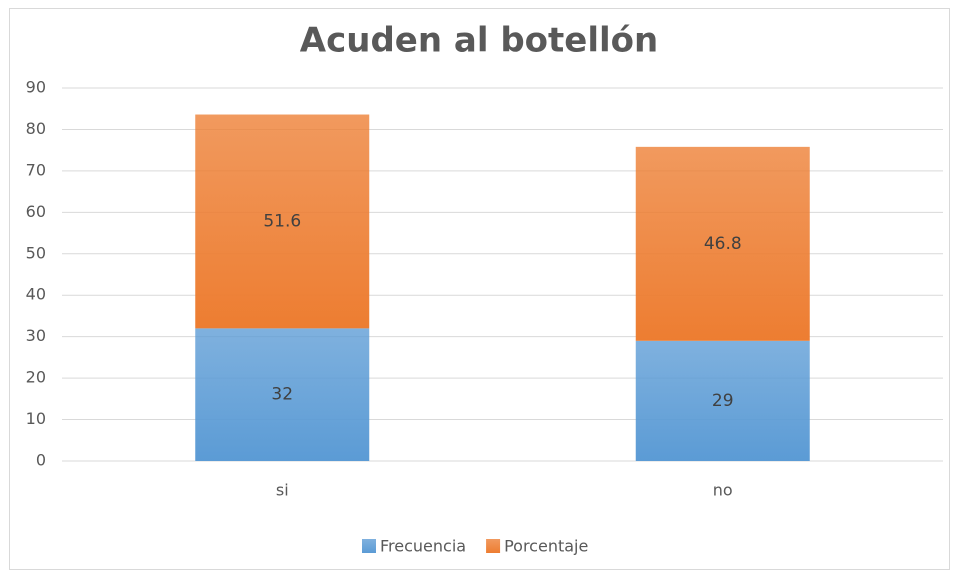 Image resolution: width=958 pixels, height=577 pixels. What do you see at coordinates (36, 87) in the screenshot?
I see `y-tick-label: 90` at bounding box center [36, 87].